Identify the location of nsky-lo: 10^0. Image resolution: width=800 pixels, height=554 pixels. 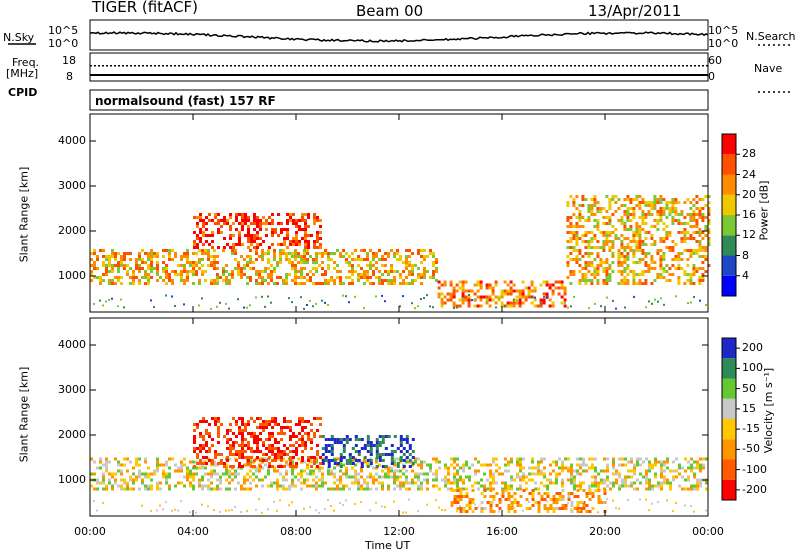
(63, 43).